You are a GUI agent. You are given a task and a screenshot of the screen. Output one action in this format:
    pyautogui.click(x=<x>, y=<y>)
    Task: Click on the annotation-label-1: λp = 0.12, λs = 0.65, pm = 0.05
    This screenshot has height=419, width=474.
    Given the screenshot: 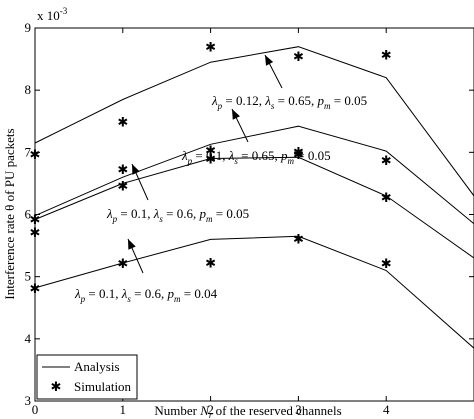 What is the action you would take?
    pyautogui.click(x=289, y=102)
    